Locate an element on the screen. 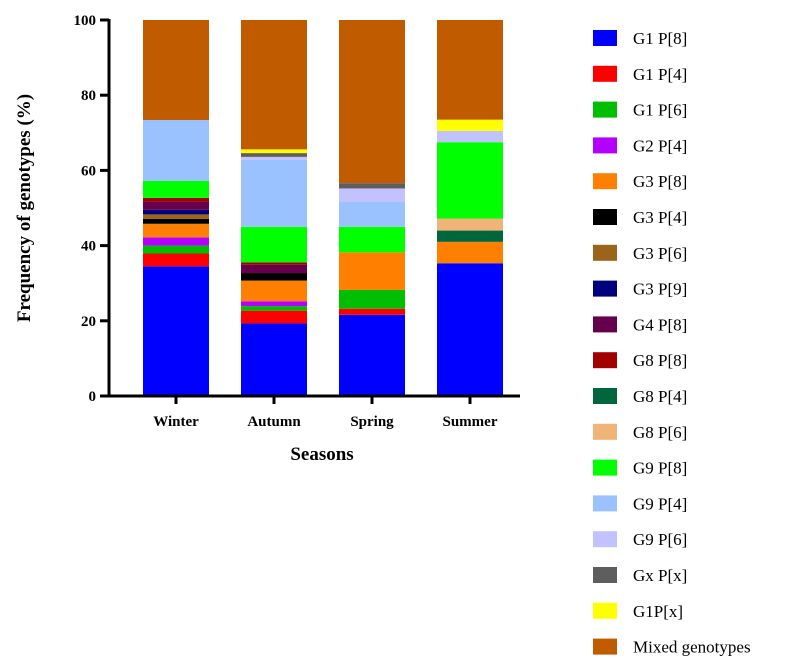 This screenshot has height=662, width=790. legend-label-g1p-x: G1P[x] is located at coordinates (658, 611).